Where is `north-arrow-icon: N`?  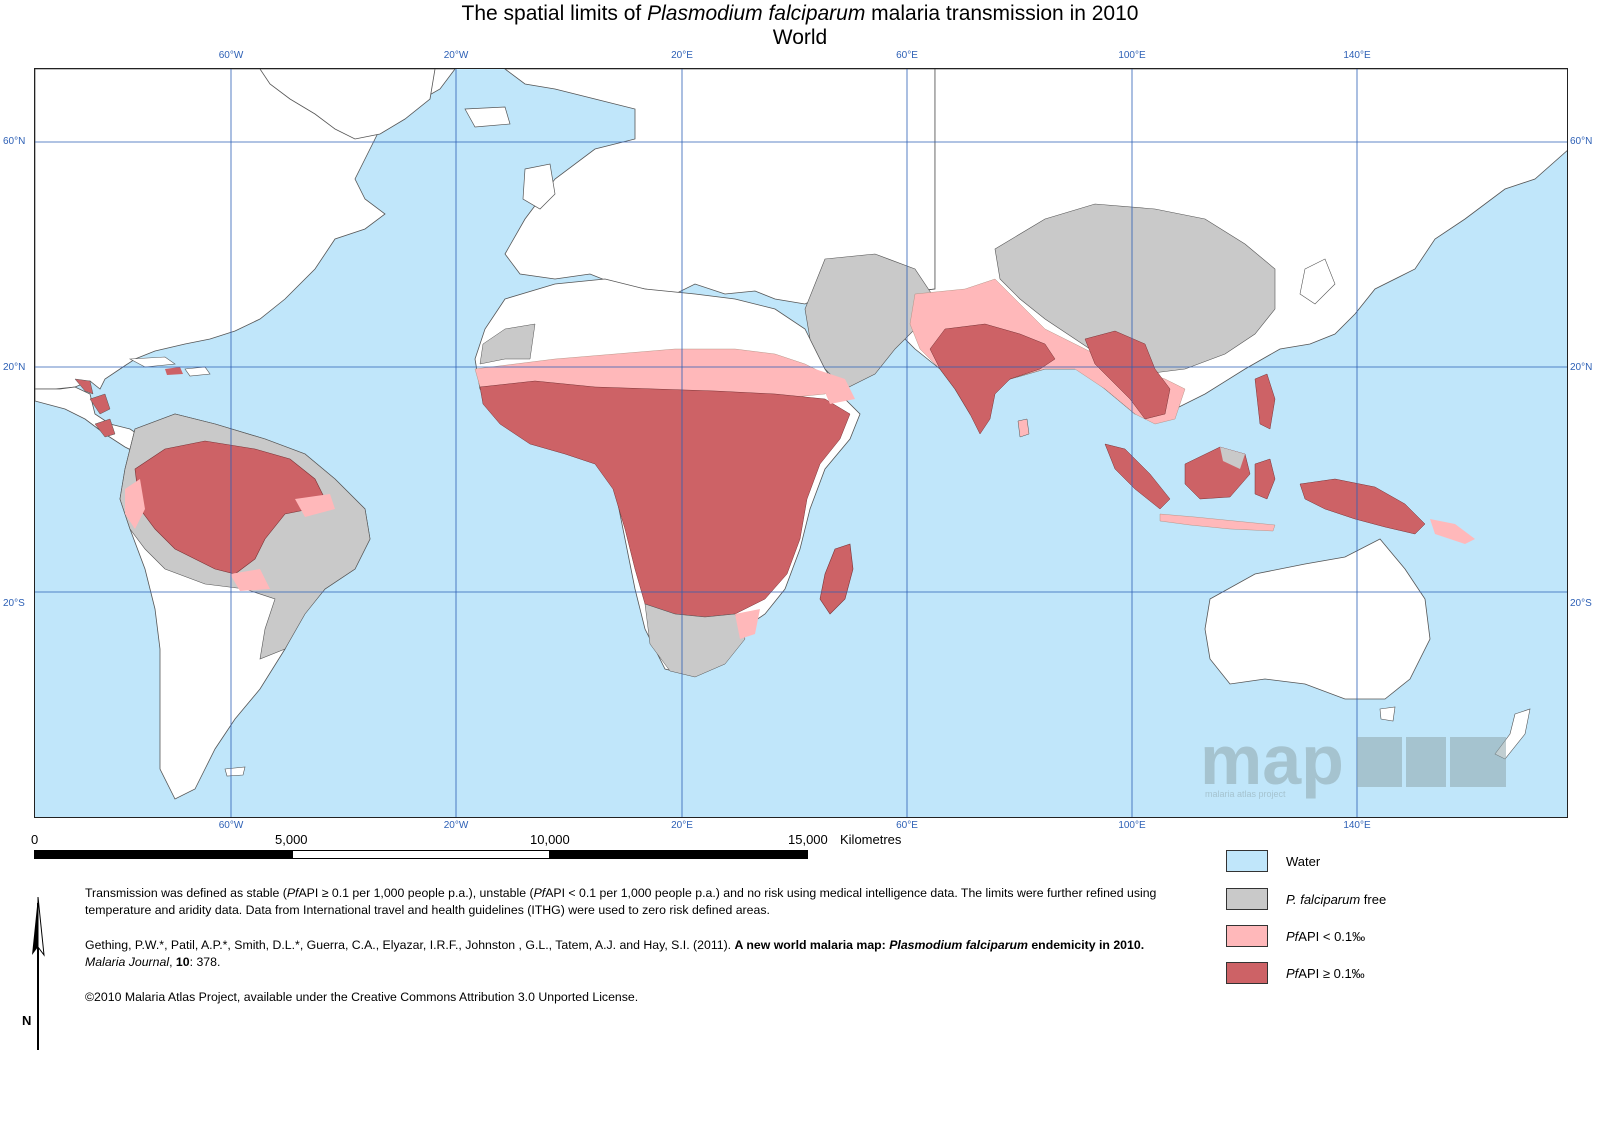 north-arrow-icon: N is located at coordinates (33, 973).